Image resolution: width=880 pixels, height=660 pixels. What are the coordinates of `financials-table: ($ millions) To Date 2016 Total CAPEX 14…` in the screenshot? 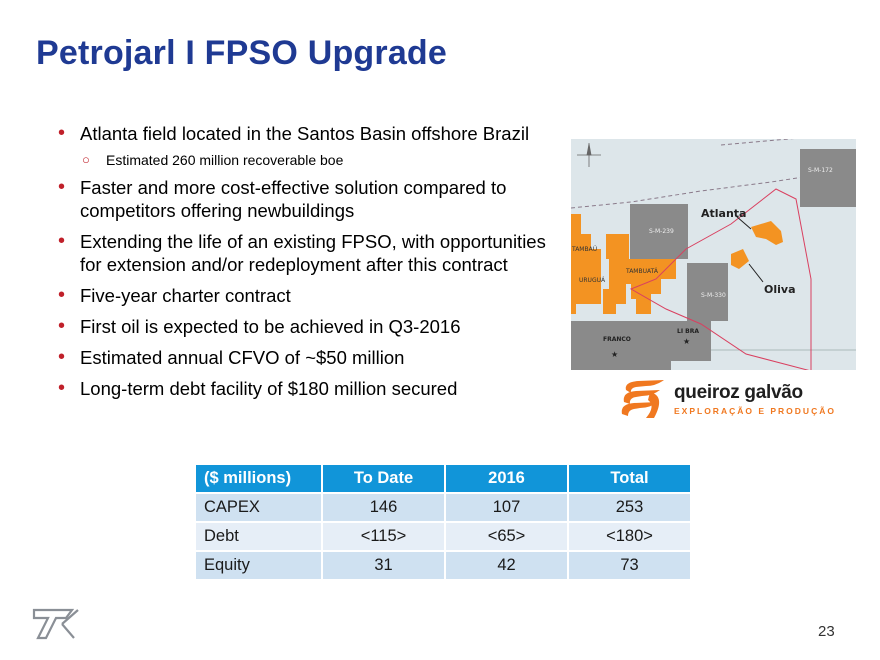 It's located at (443, 522).